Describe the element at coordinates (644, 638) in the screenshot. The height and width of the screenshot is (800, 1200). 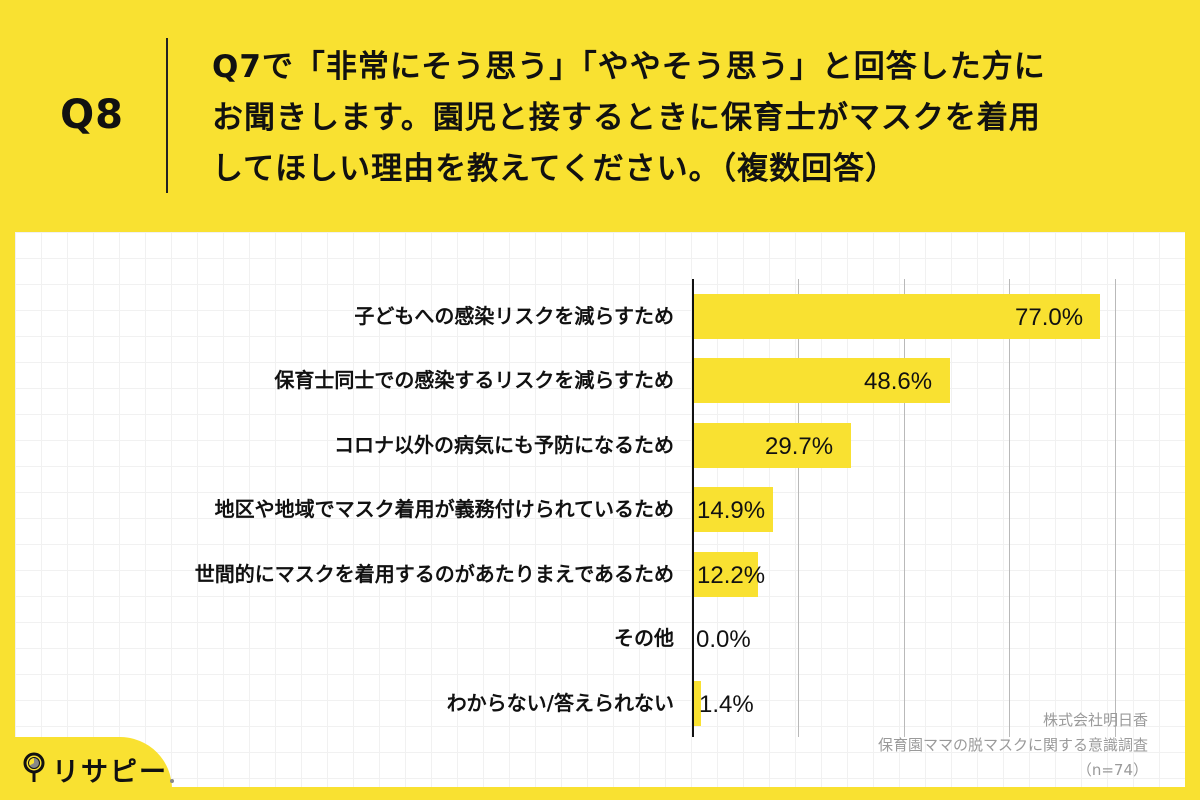
I see `category-label: その他` at that location.